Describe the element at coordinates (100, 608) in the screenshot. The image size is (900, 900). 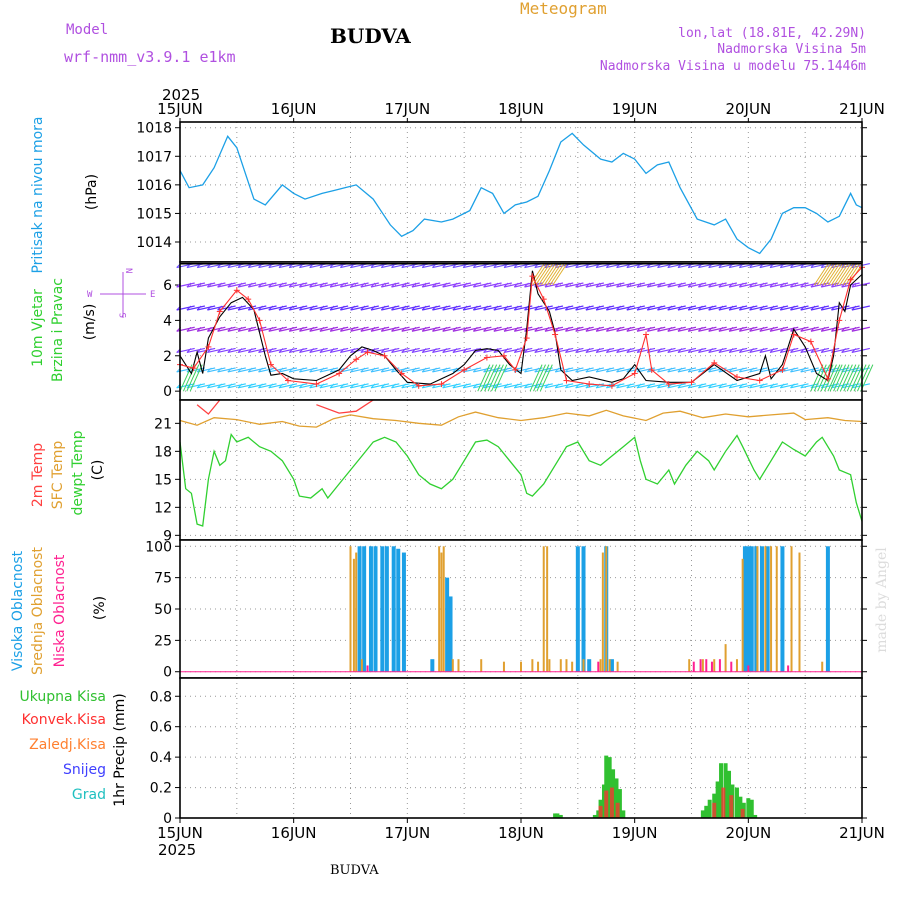
I see `cloud-unit-label: (%)` at that location.